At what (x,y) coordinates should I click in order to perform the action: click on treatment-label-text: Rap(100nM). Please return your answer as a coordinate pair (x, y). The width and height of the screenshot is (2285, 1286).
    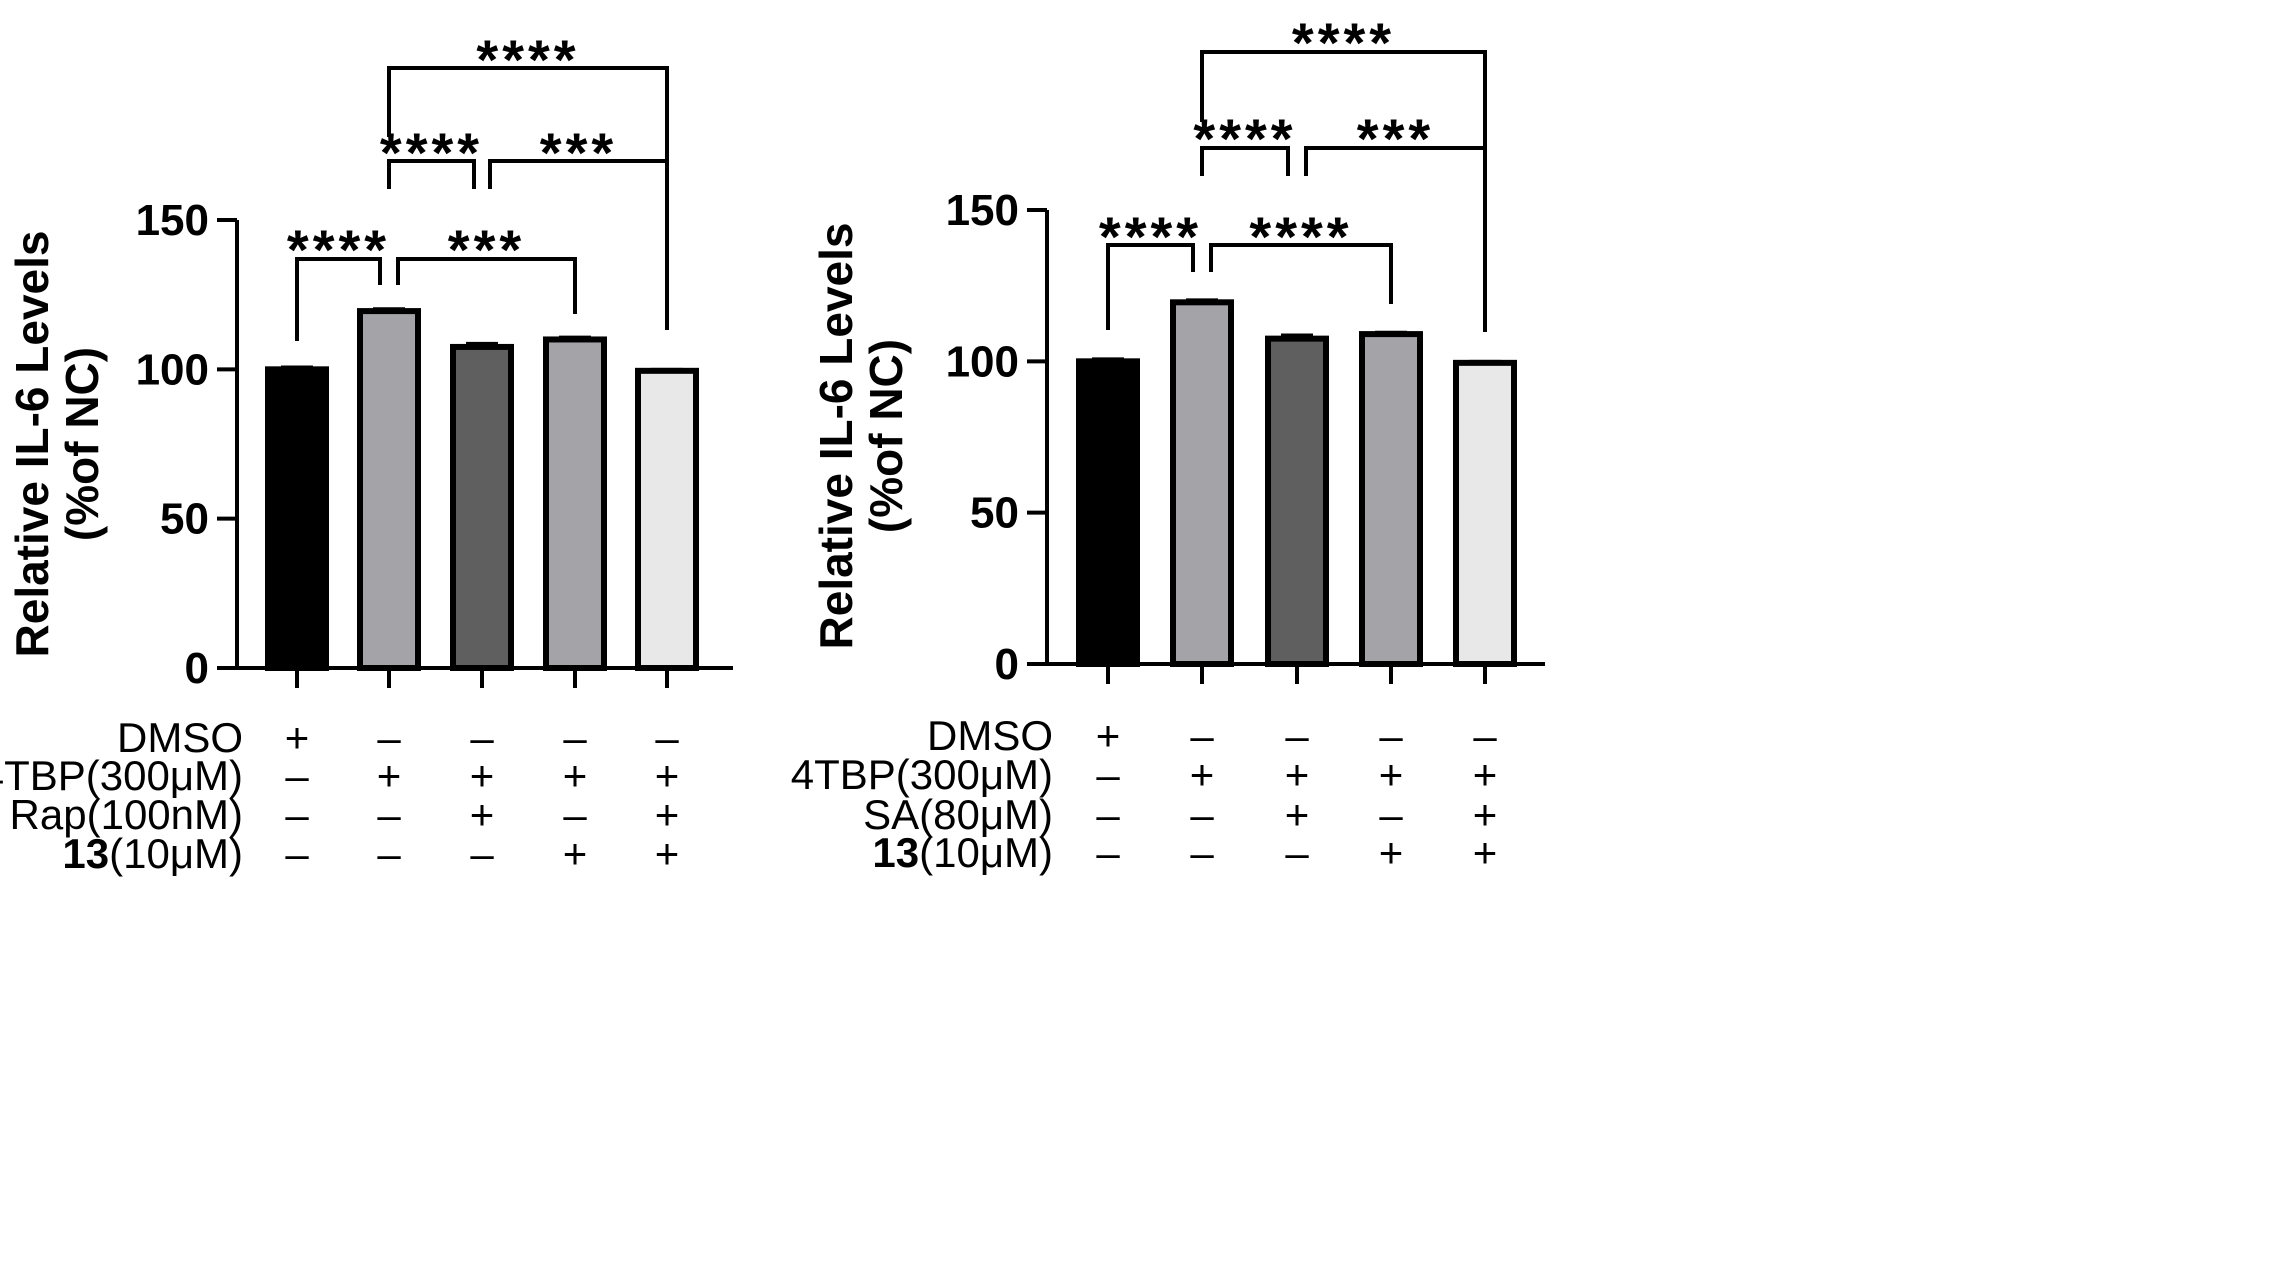
    Looking at the image, I should click on (126, 814).